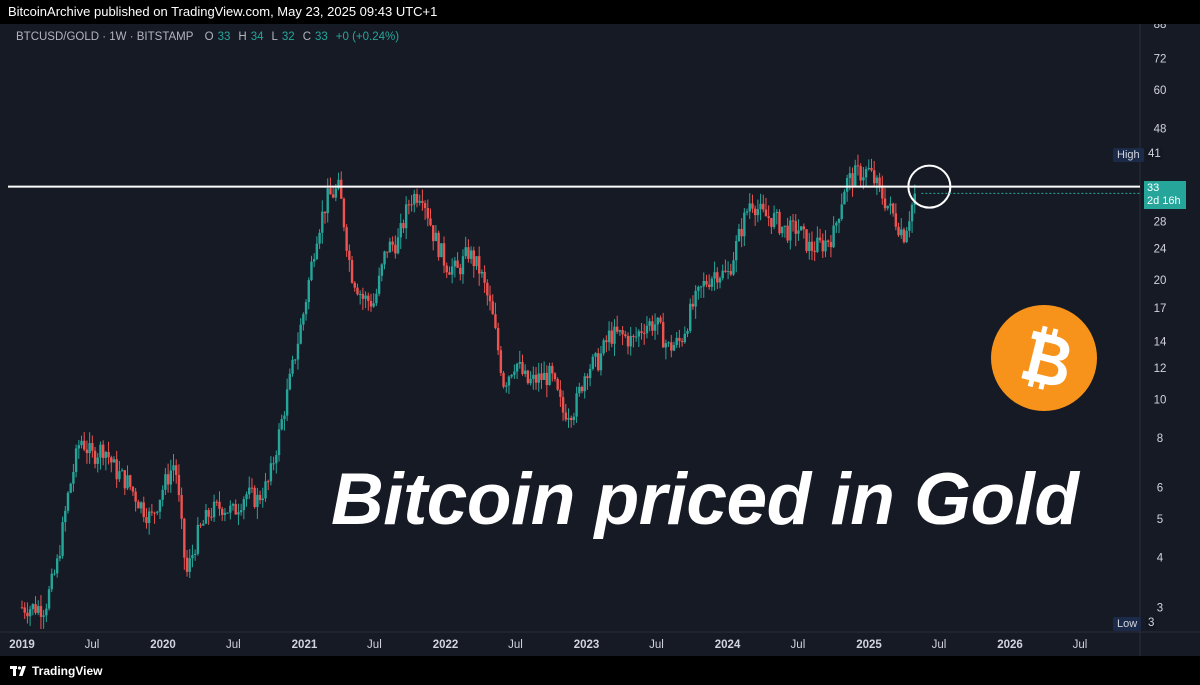  I want to click on y-tick-label: 60, so click(1160, 91).